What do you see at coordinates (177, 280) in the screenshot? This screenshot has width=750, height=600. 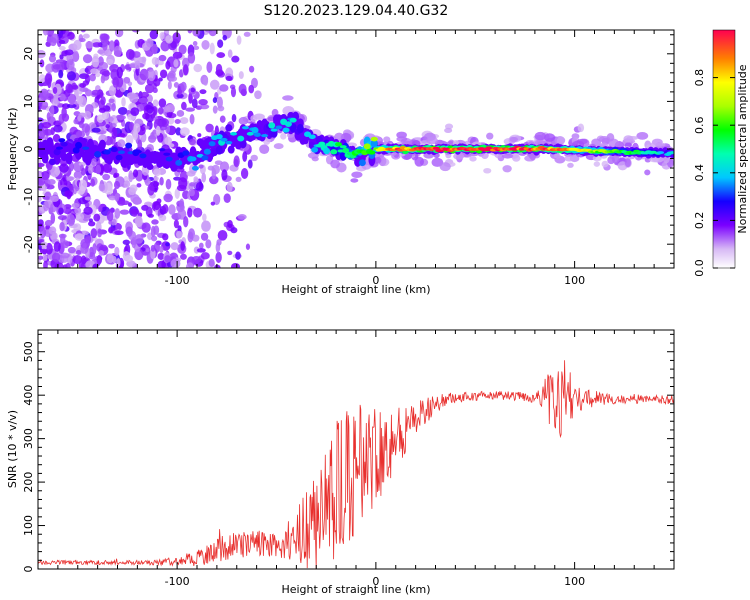 I see `spectrogram-xtick-label: -100` at bounding box center [177, 280].